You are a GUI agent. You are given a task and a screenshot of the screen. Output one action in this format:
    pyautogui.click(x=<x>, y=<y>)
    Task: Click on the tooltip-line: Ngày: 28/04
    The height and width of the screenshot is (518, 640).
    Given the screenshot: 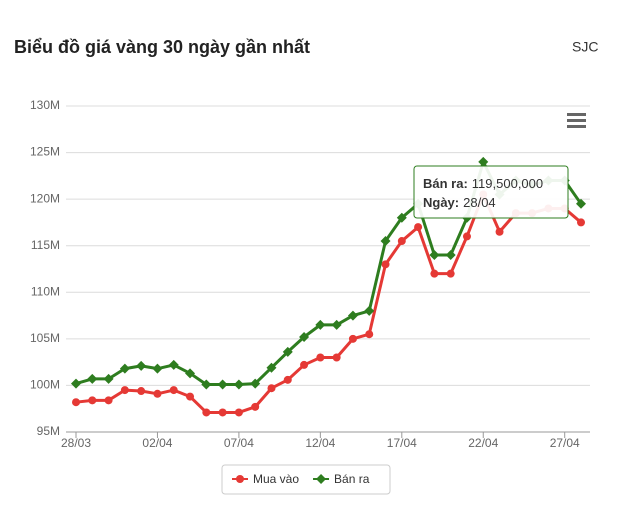 What is the action you would take?
    pyautogui.click(x=459, y=202)
    